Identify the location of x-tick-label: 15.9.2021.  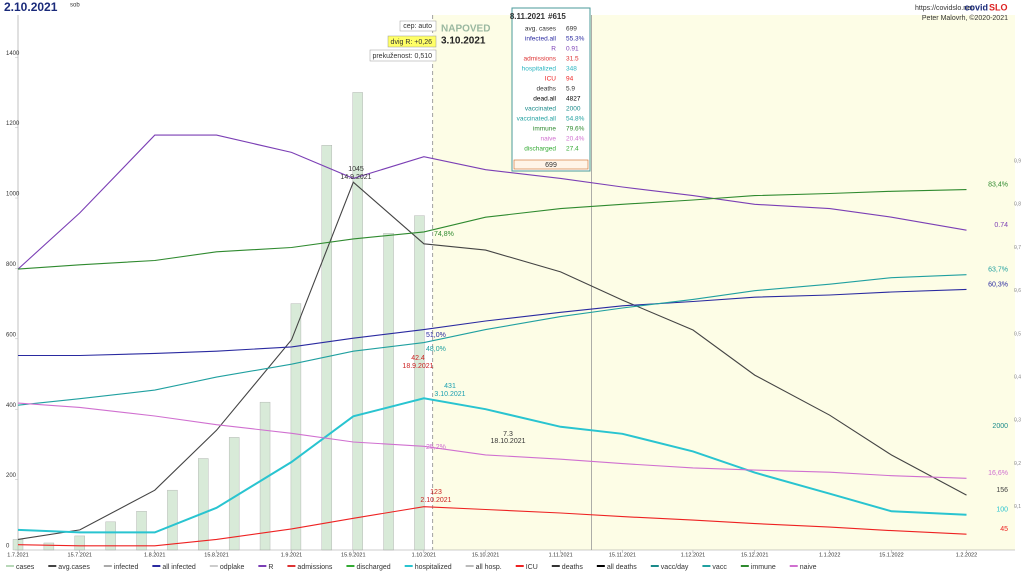
(353, 555).